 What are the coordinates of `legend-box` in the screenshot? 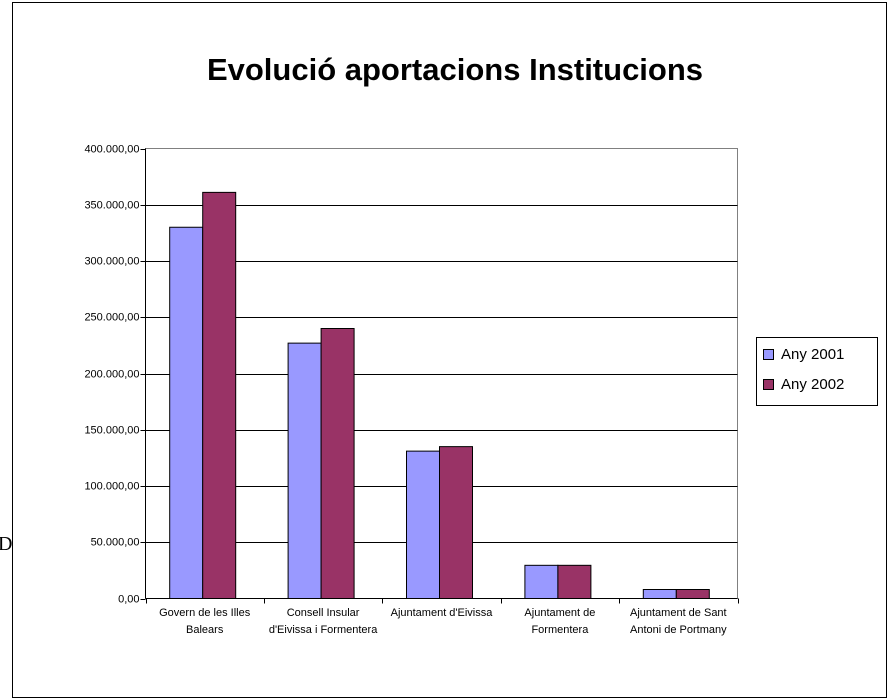 It's located at (817, 371).